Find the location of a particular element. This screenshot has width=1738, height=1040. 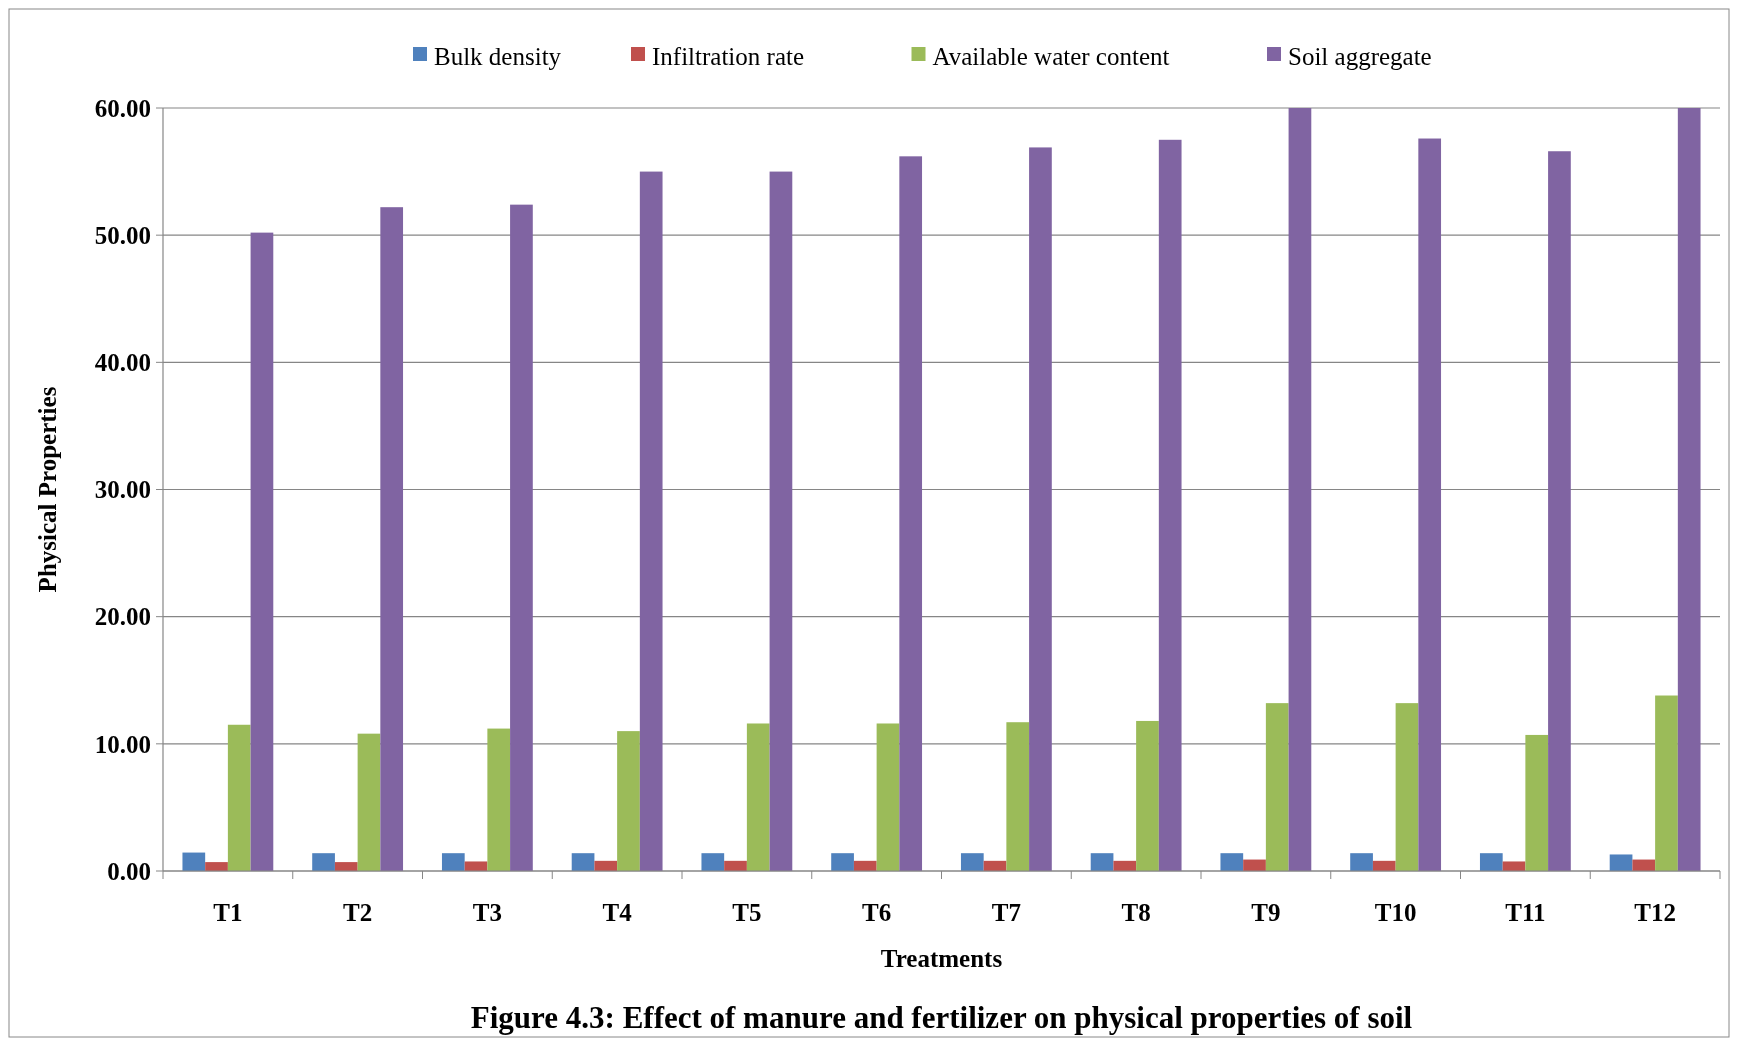

y-tick-label: 60.00 is located at coordinates (122, 108).